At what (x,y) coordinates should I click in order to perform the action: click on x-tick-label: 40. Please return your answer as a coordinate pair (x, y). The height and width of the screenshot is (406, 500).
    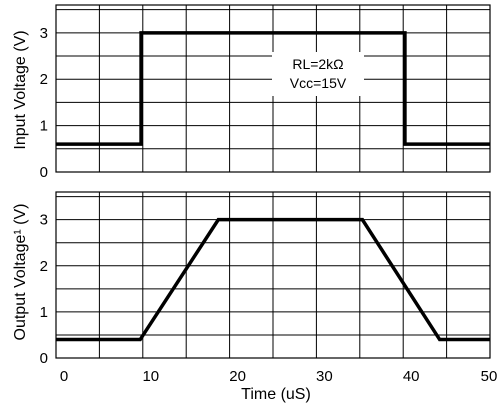
    Looking at the image, I should click on (411, 376).